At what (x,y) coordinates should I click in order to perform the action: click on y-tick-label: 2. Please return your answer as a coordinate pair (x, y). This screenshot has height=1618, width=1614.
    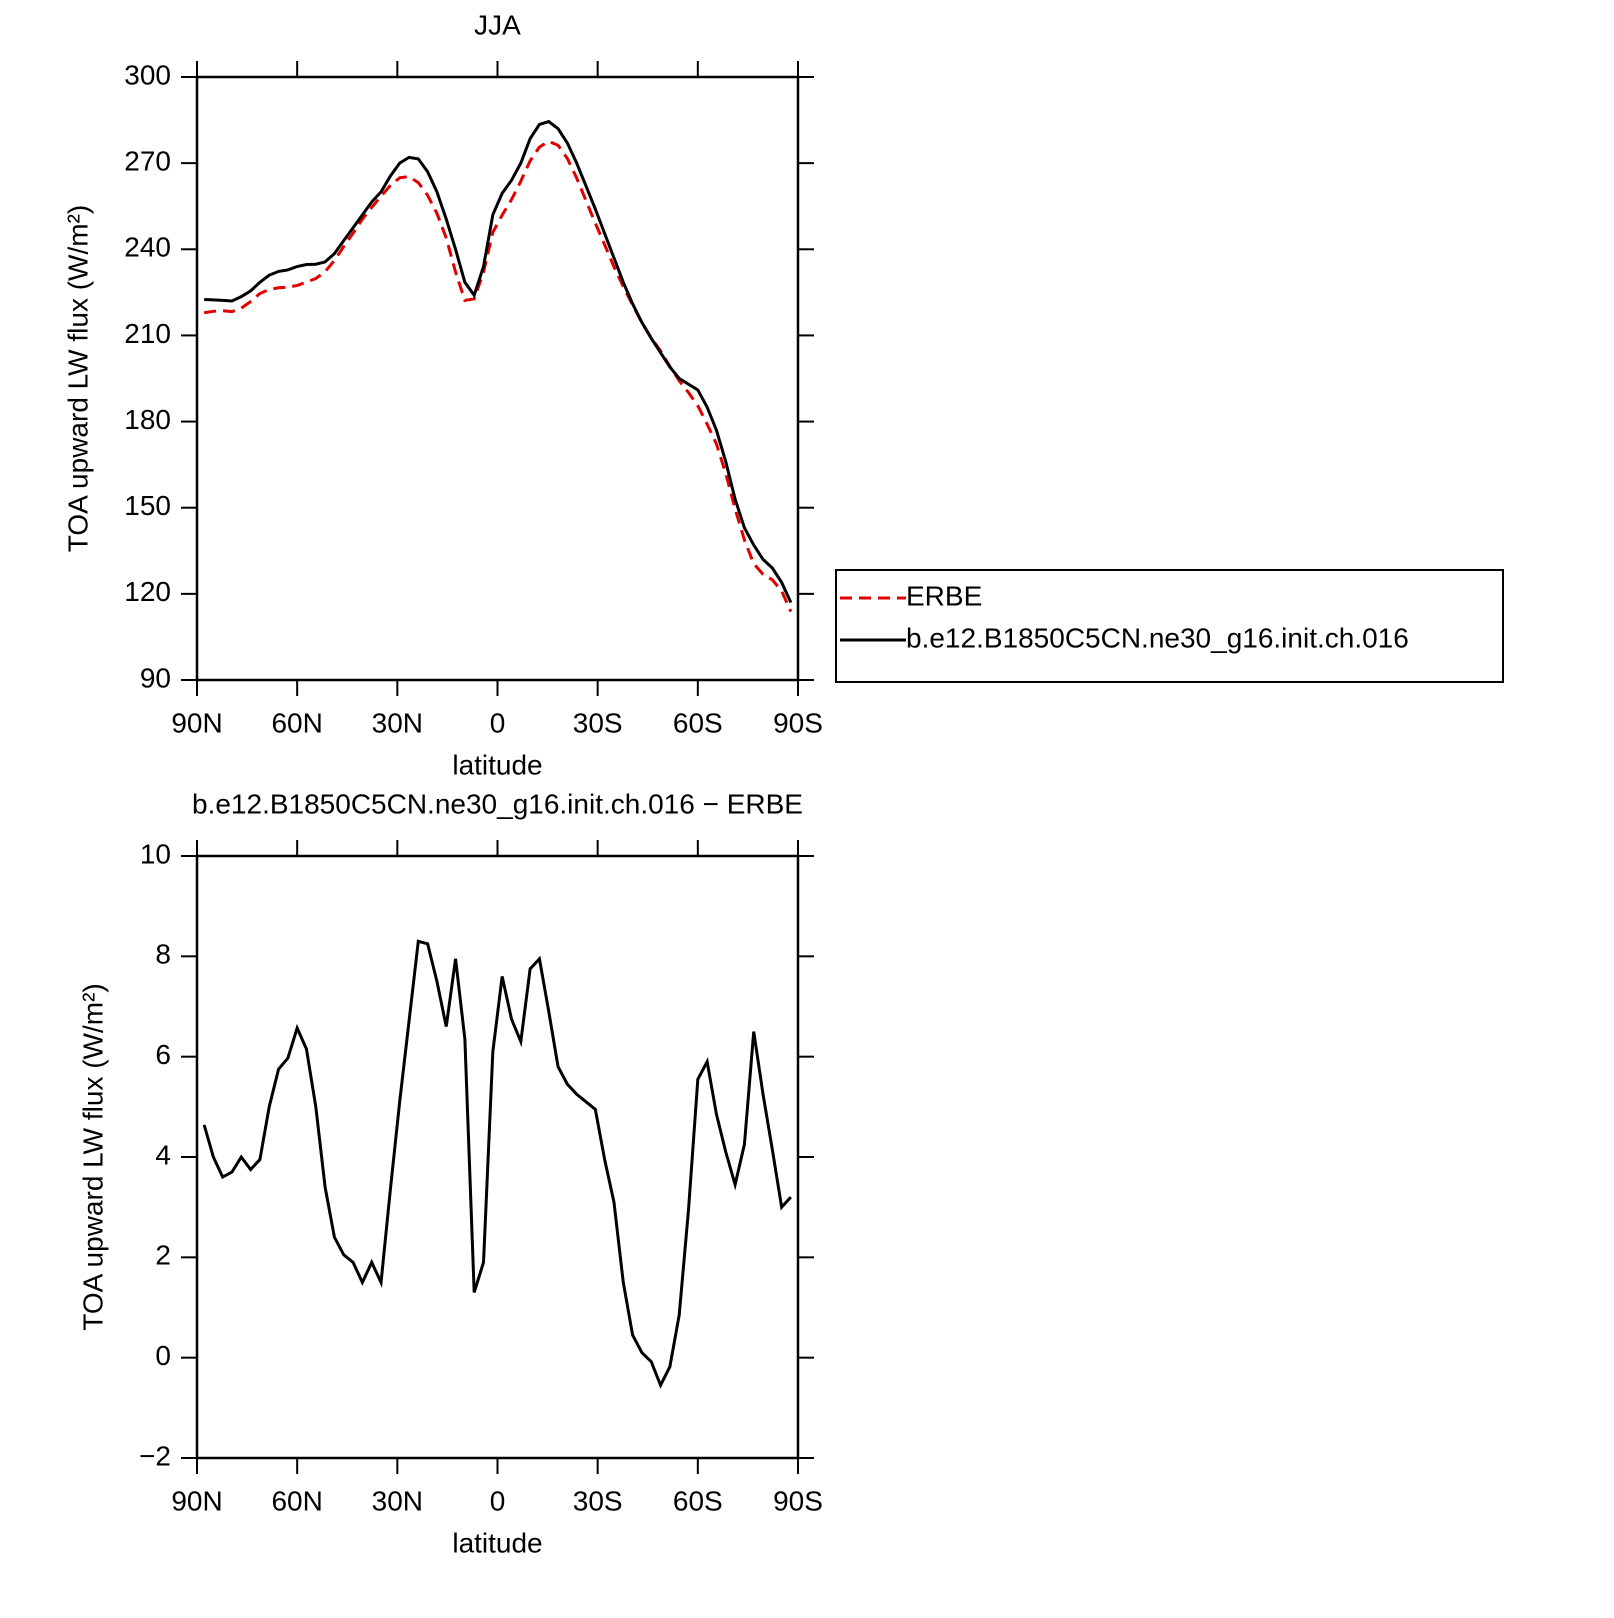
    Looking at the image, I should click on (163, 1255).